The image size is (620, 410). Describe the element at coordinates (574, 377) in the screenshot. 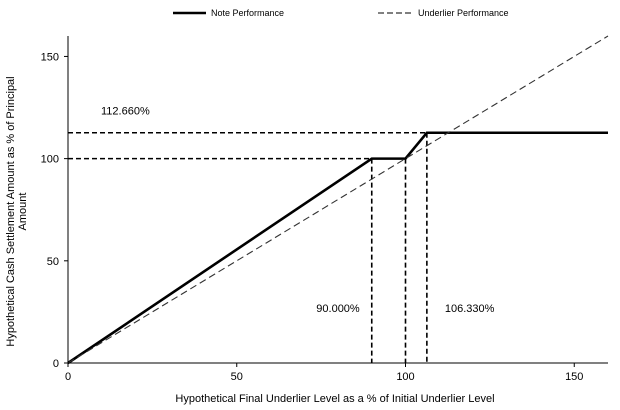

I see `x-tick-label: 150` at that location.